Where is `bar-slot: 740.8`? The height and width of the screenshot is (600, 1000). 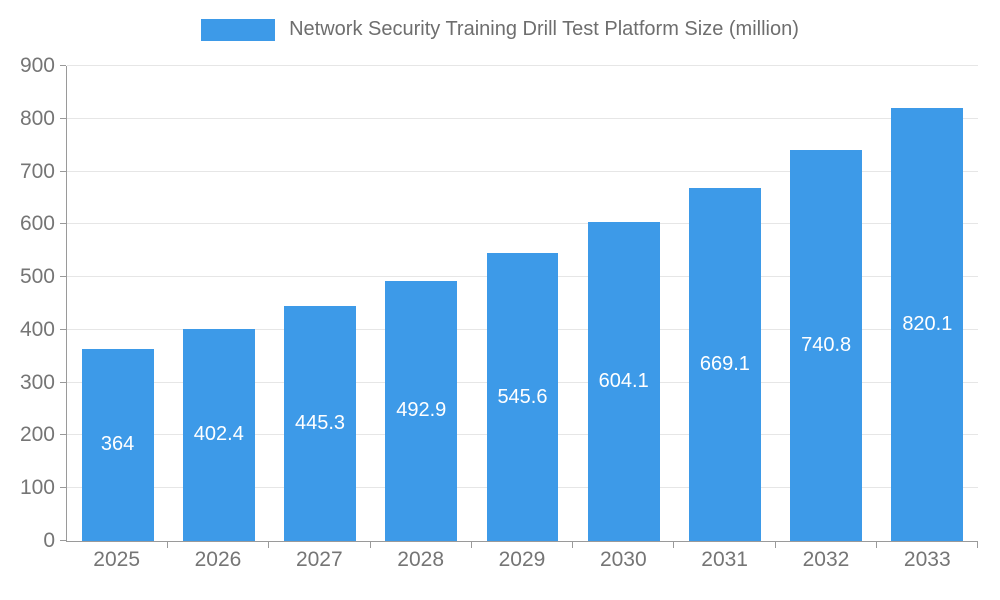 bar-slot: 740.8 is located at coordinates (826, 307).